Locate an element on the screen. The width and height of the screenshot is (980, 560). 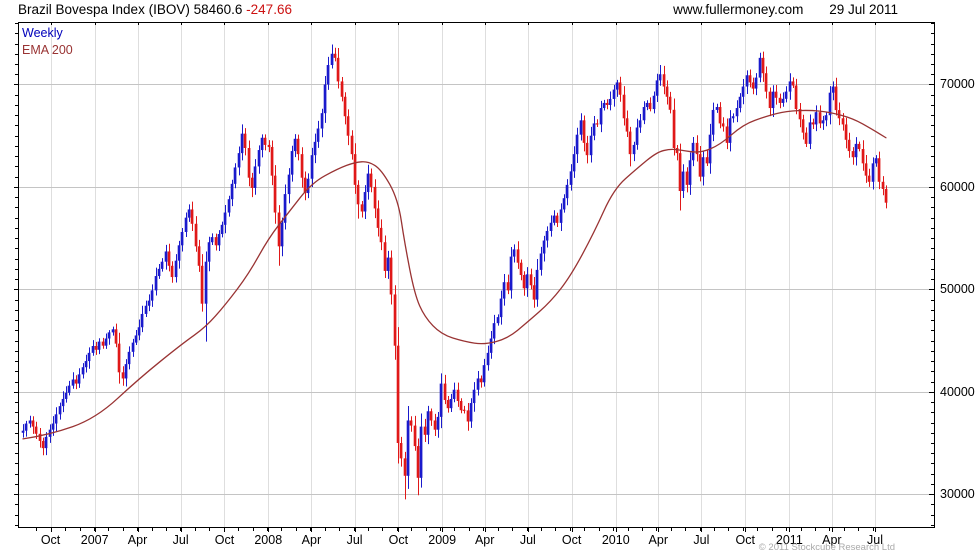
y-tick-label: 60000 is located at coordinates (957, 186).